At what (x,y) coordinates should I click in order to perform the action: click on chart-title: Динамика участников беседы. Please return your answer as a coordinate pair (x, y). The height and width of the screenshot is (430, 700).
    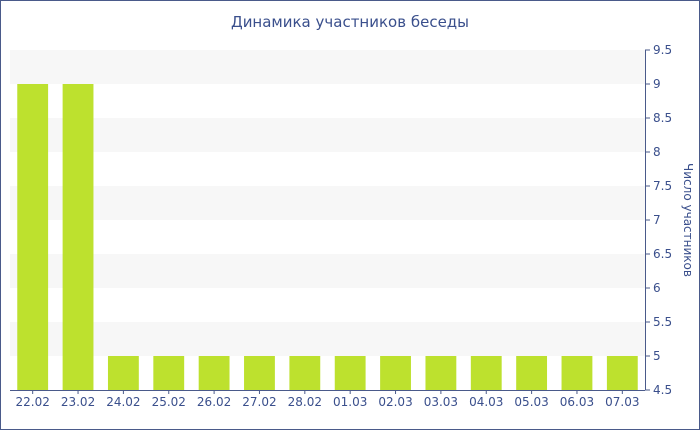
    Looking at the image, I should click on (350, 22).